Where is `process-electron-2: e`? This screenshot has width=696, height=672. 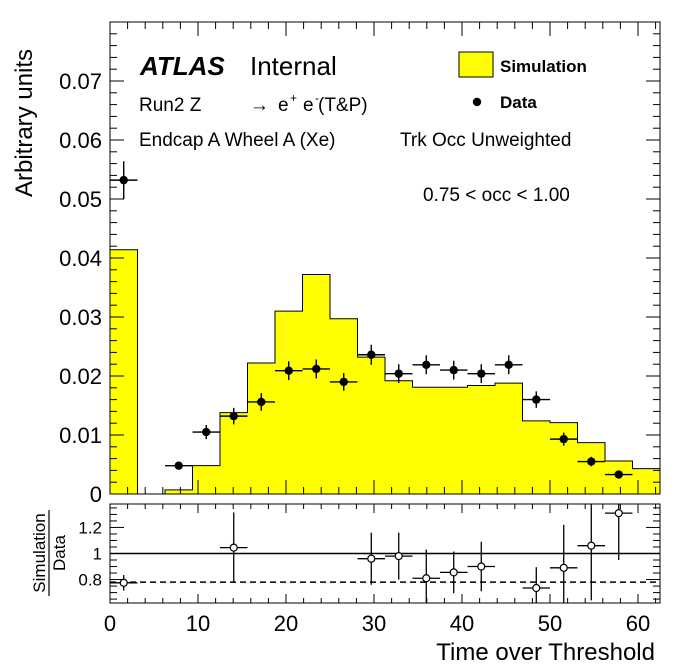
process-electron-2: e is located at coordinates (308, 105).